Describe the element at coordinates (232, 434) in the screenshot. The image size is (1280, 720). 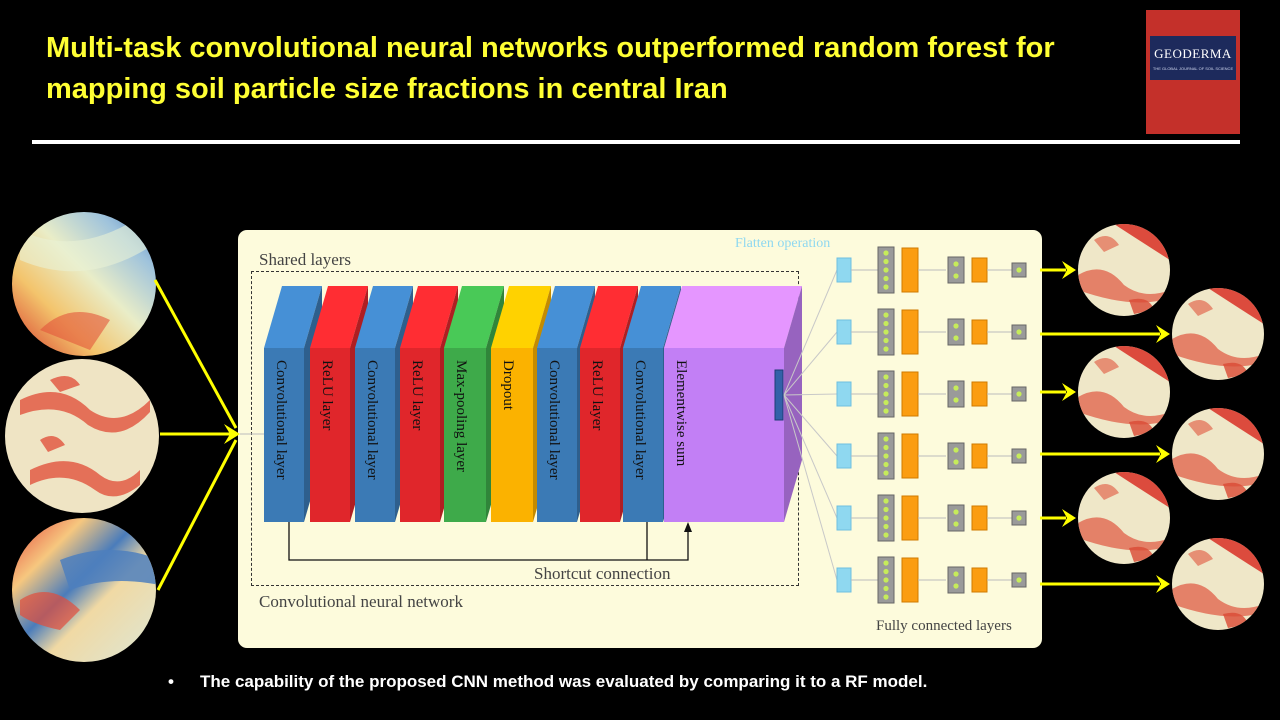
I see `input-arrowhead` at that location.